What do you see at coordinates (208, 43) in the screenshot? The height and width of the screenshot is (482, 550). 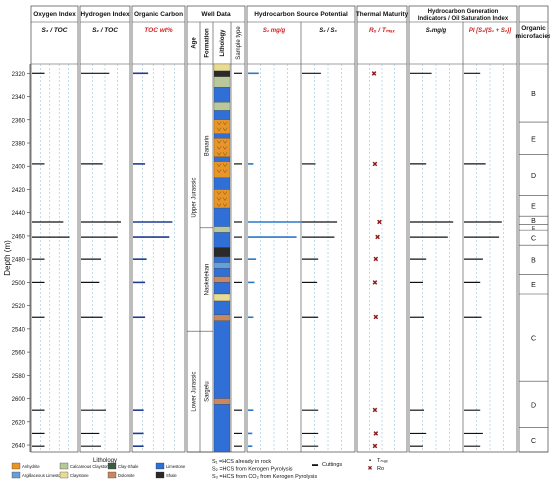 I see `well-data-header: Formation` at bounding box center [208, 43].